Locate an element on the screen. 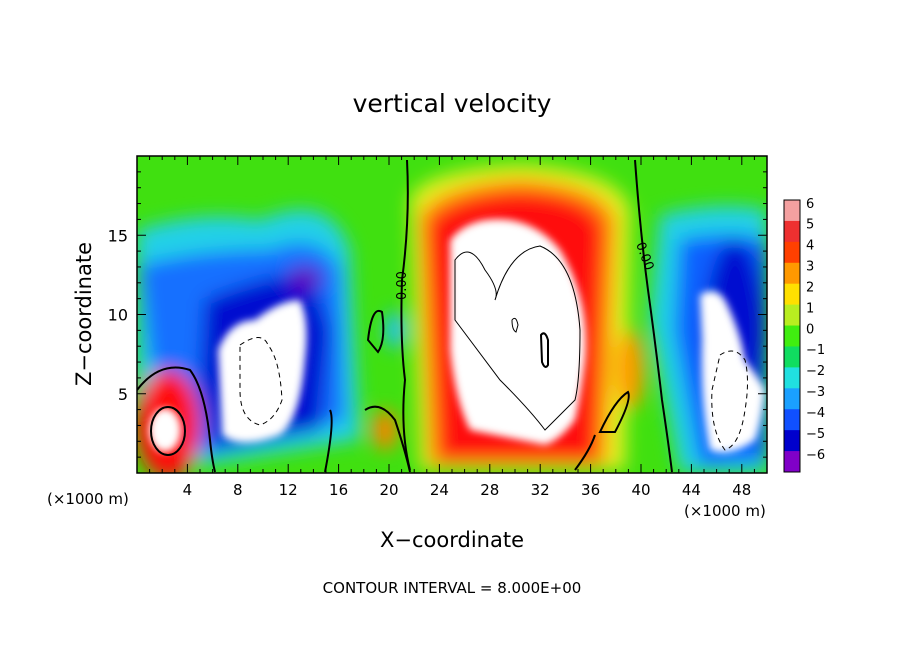  contour-zero-a is located at coordinates (405, 315).